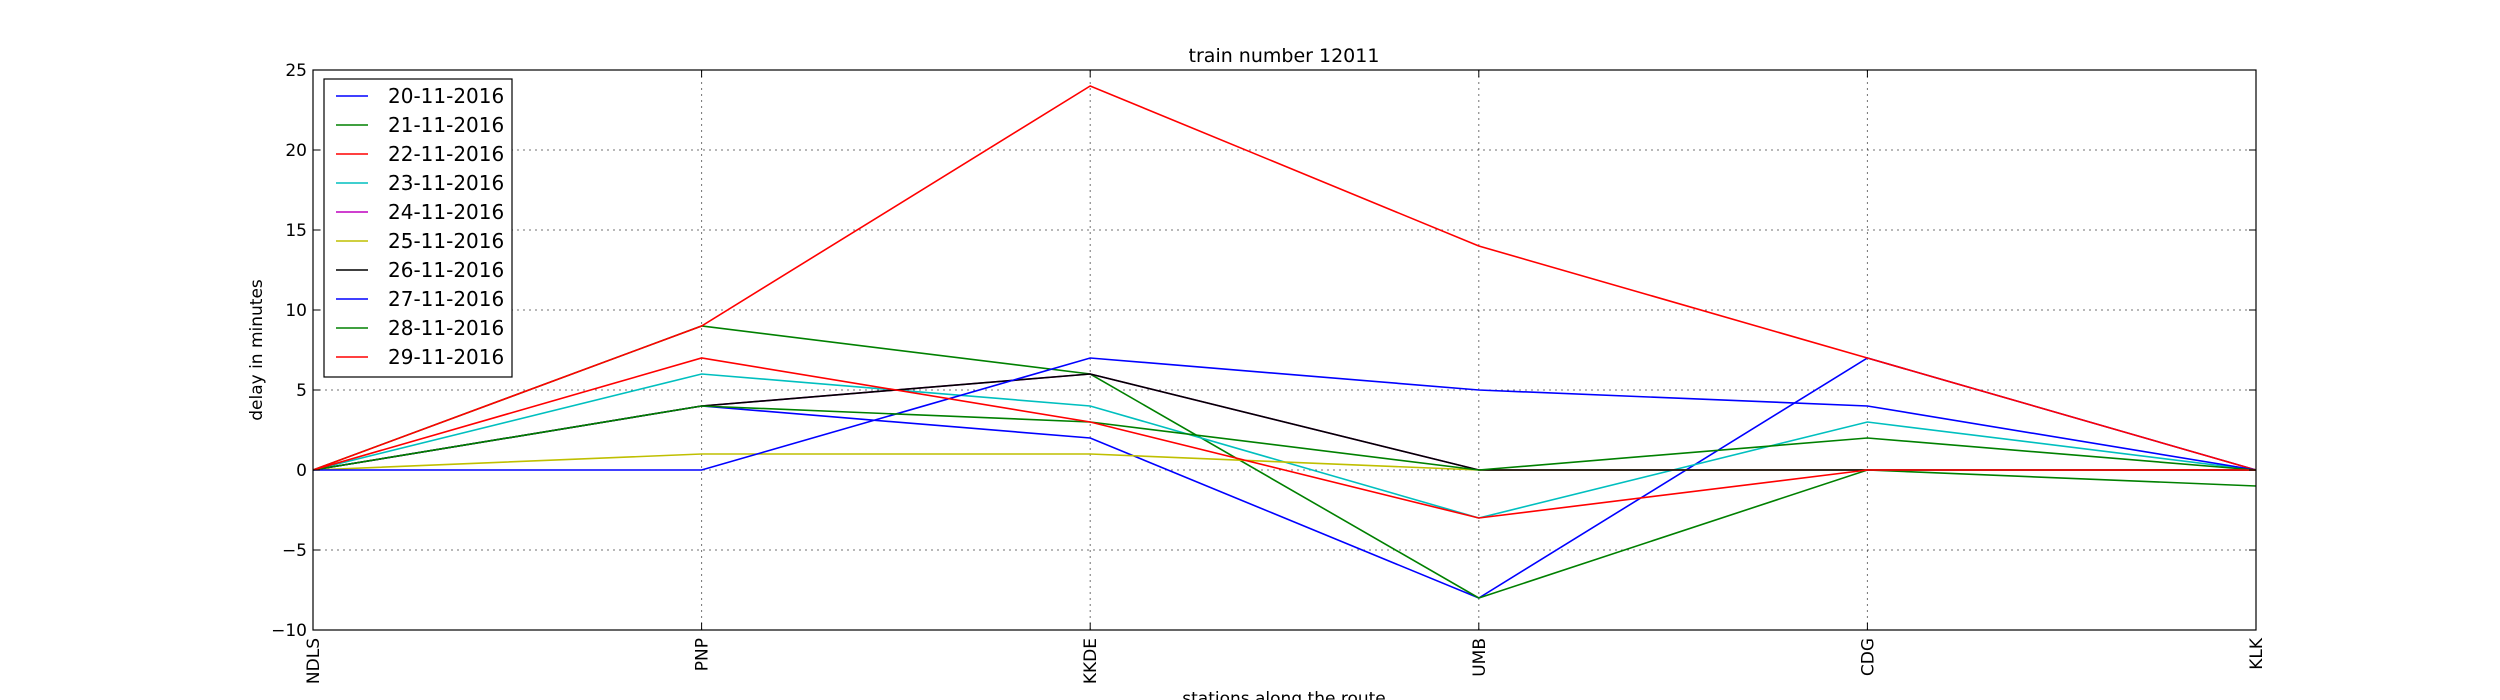  Describe the element at coordinates (446, 96) in the screenshot. I see `legend-label: 20-11-2016` at that location.